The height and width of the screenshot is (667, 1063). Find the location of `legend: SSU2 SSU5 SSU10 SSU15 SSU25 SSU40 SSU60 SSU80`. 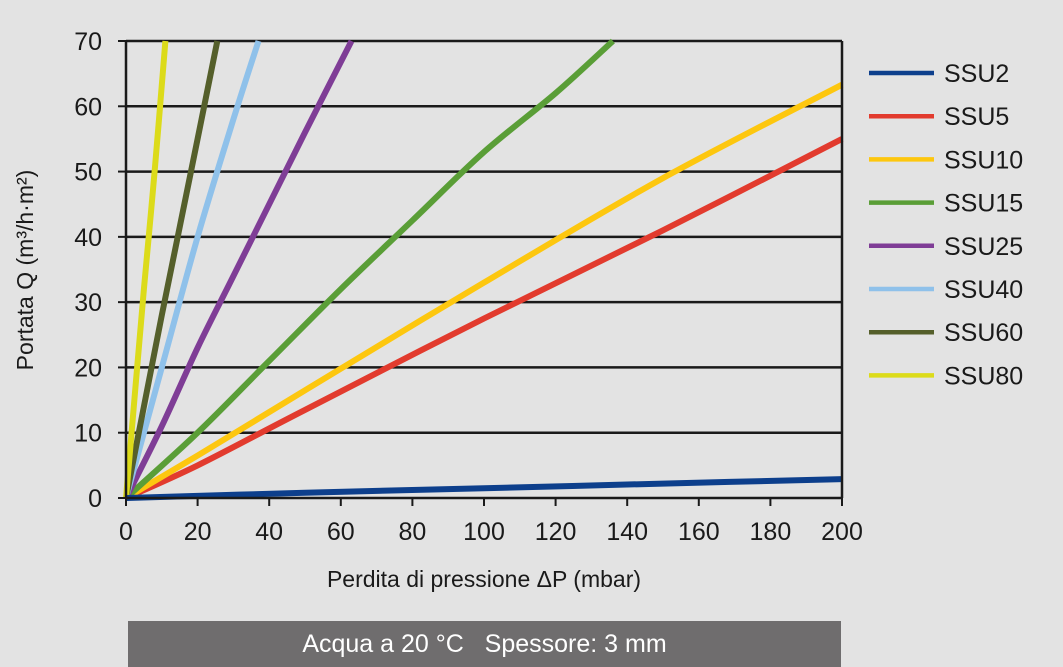

legend: SSU2 SSU5 SSU10 SSU15 SSU25 SSU40 SSU60 SSU80 is located at coordinates (946, 225).